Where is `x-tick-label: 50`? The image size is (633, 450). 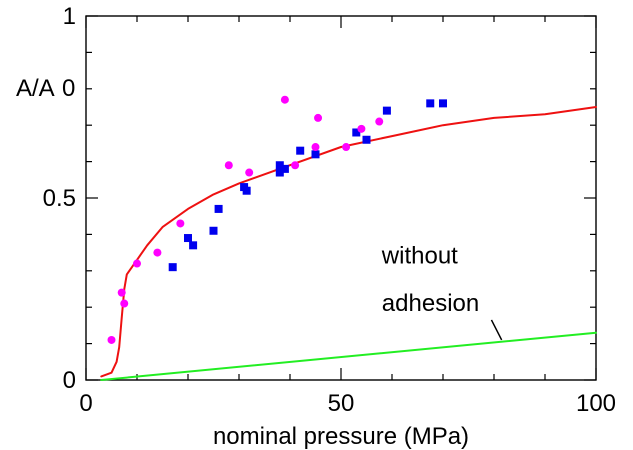 x-tick-label: 50 is located at coordinates (341, 403).